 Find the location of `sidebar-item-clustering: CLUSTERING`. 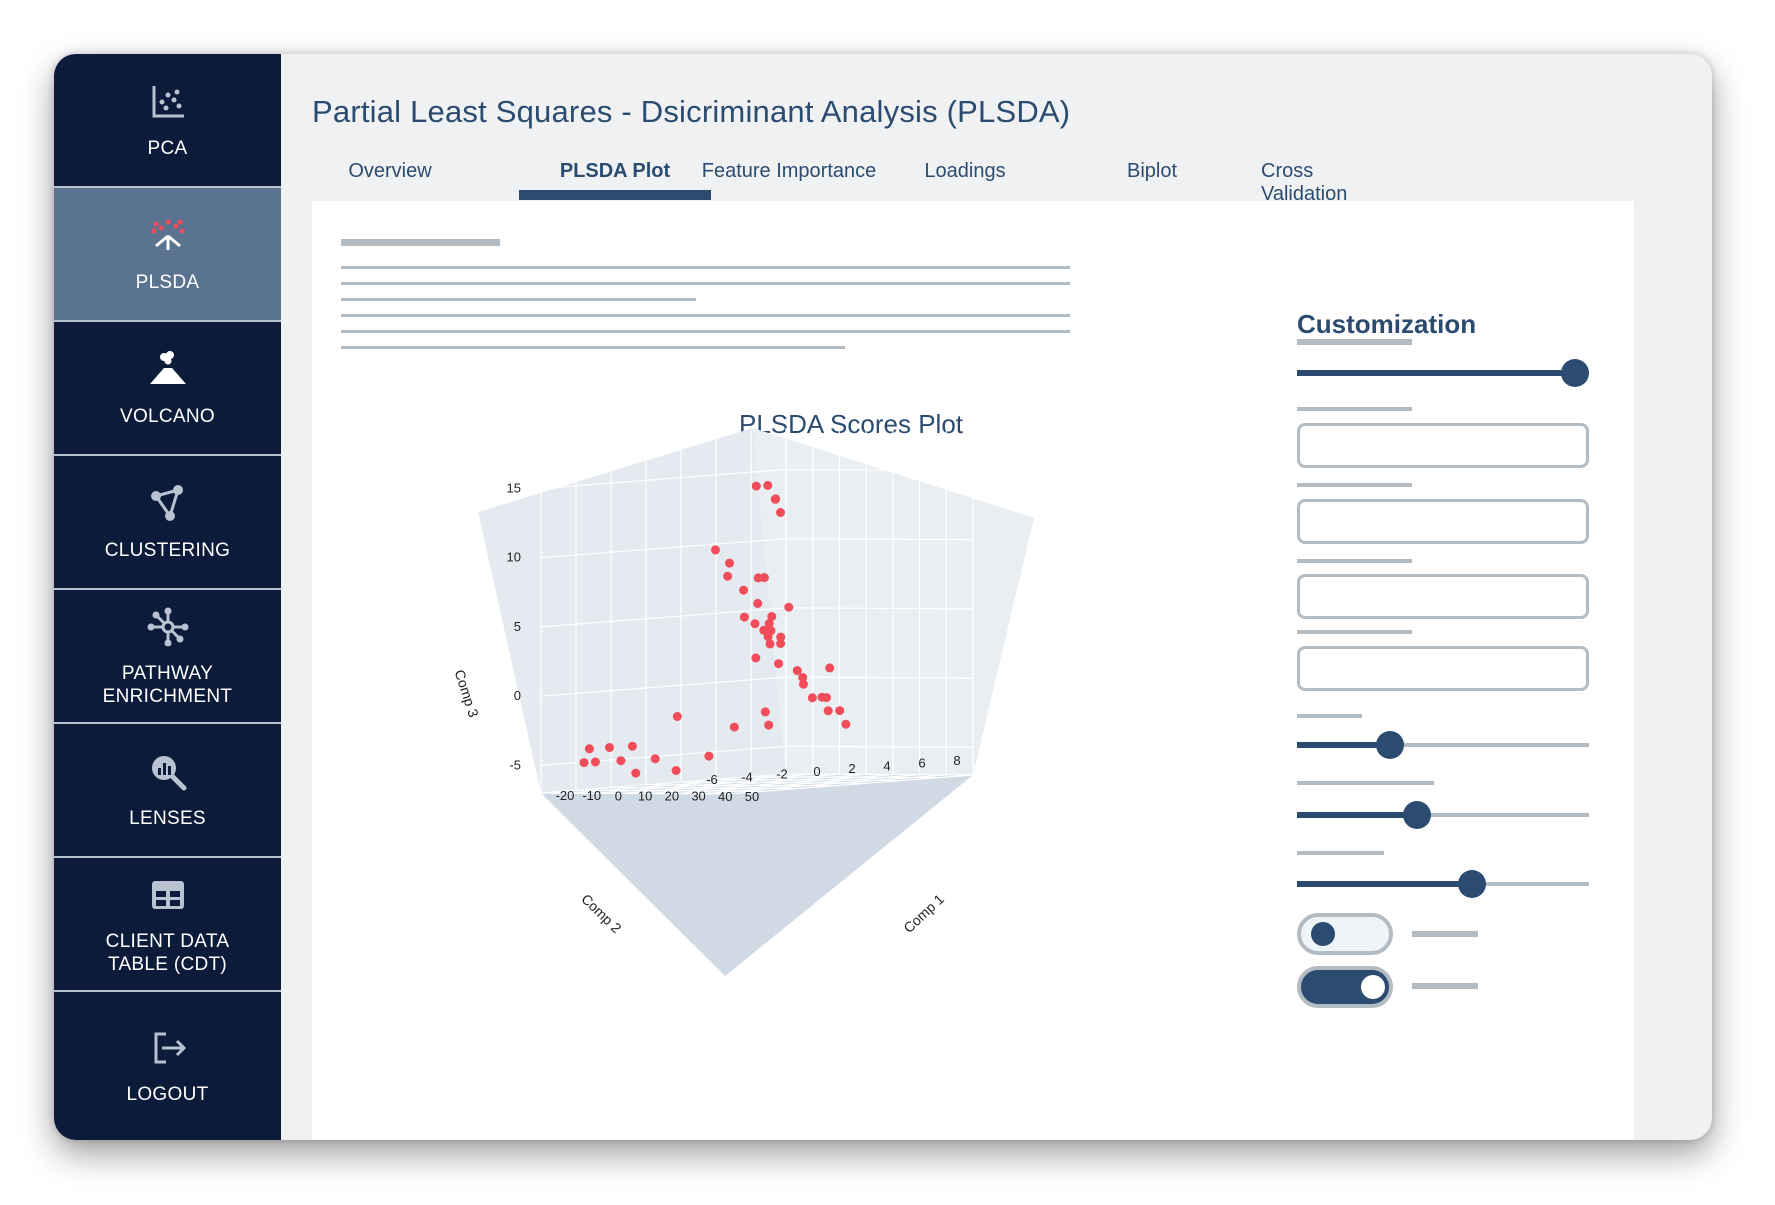

sidebar-item-clustering: CLUSTERING is located at coordinates (167, 523).